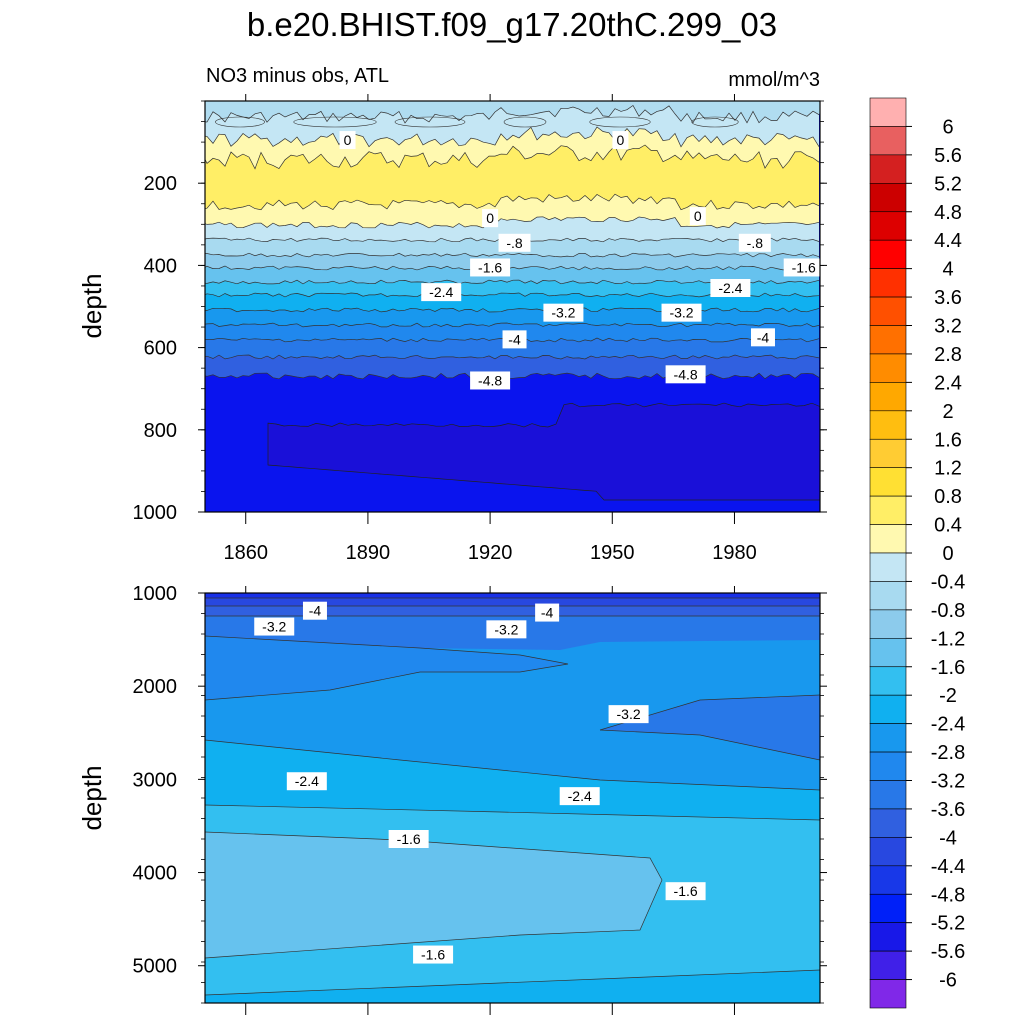 The image size is (1024, 1029). Describe the element at coordinates (948, 582) in the screenshot. I see `colorbar-label: -0.4` at that location.